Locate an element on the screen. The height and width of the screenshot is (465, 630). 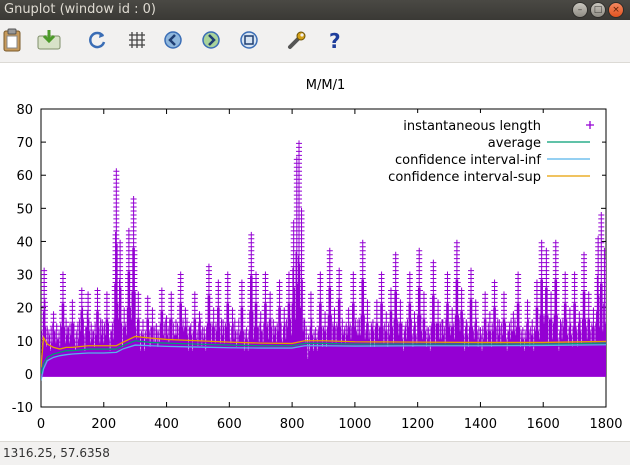
autoscale-icon is located at coordinates (249, 40).